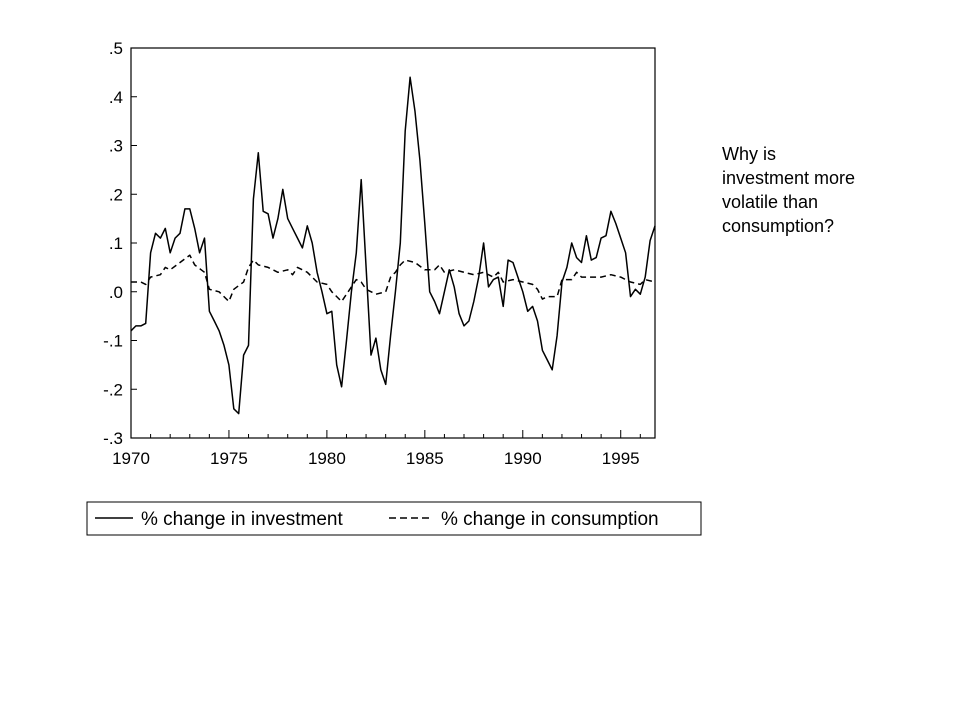 Image resolution: width=960 pixels, height=720 pixels. I want to click on y-axis: -.3 -.2 -.1 .0 .1 .2 .3 .4 .5, so click(120, 243).